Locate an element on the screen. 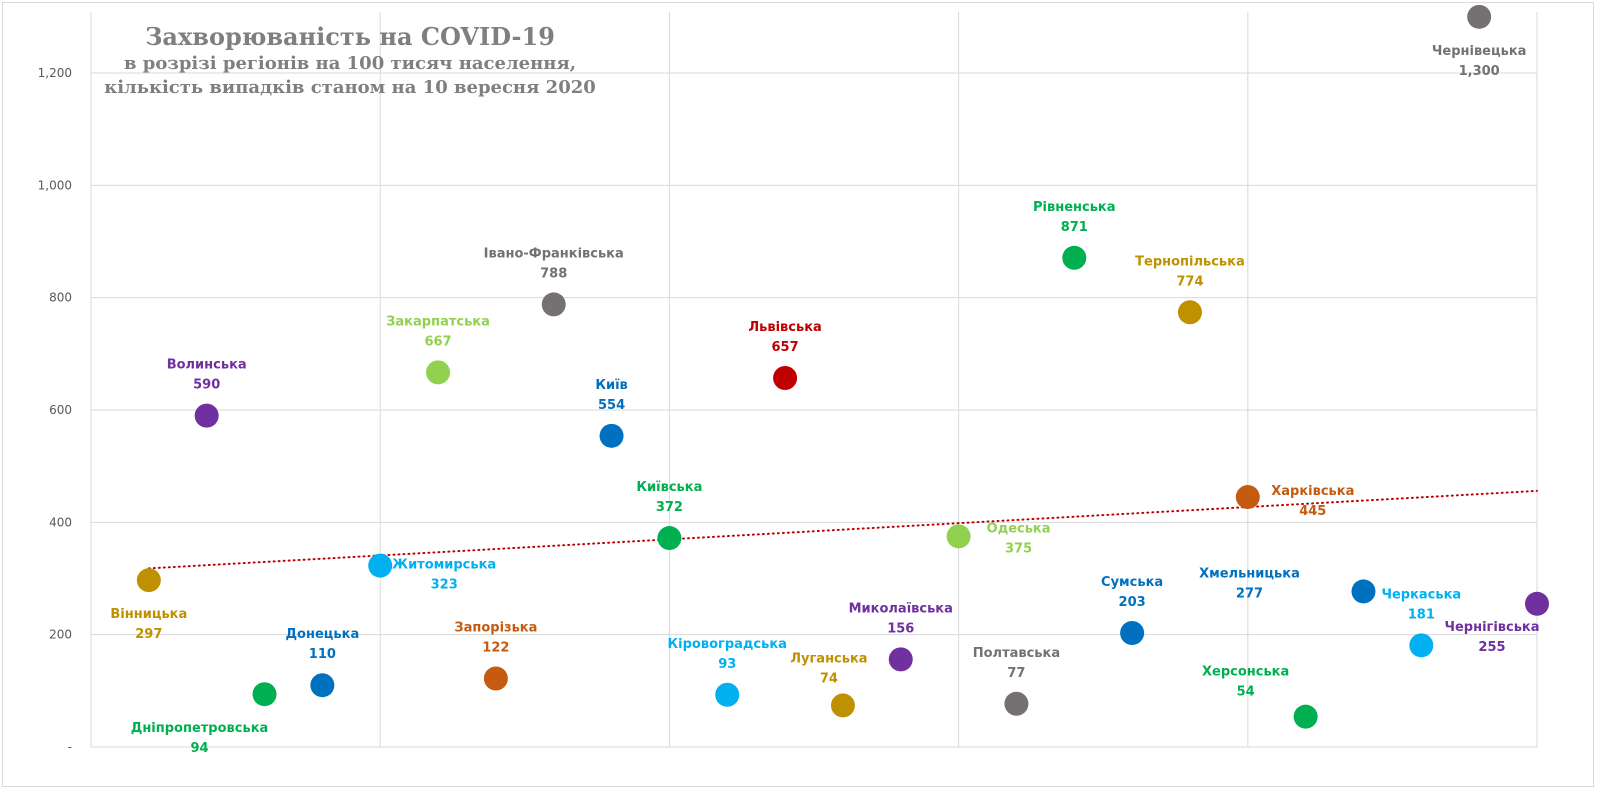 The width and height of the screenshot is (1600, 793). point-label-value: 297 is located at coordinates (148, 634).